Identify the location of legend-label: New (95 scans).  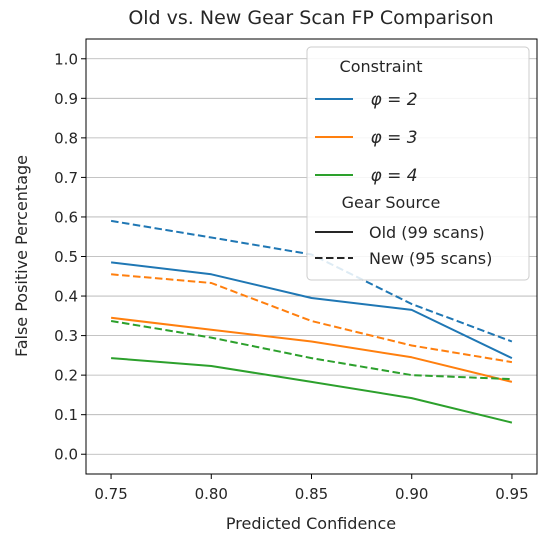
(430, 258).